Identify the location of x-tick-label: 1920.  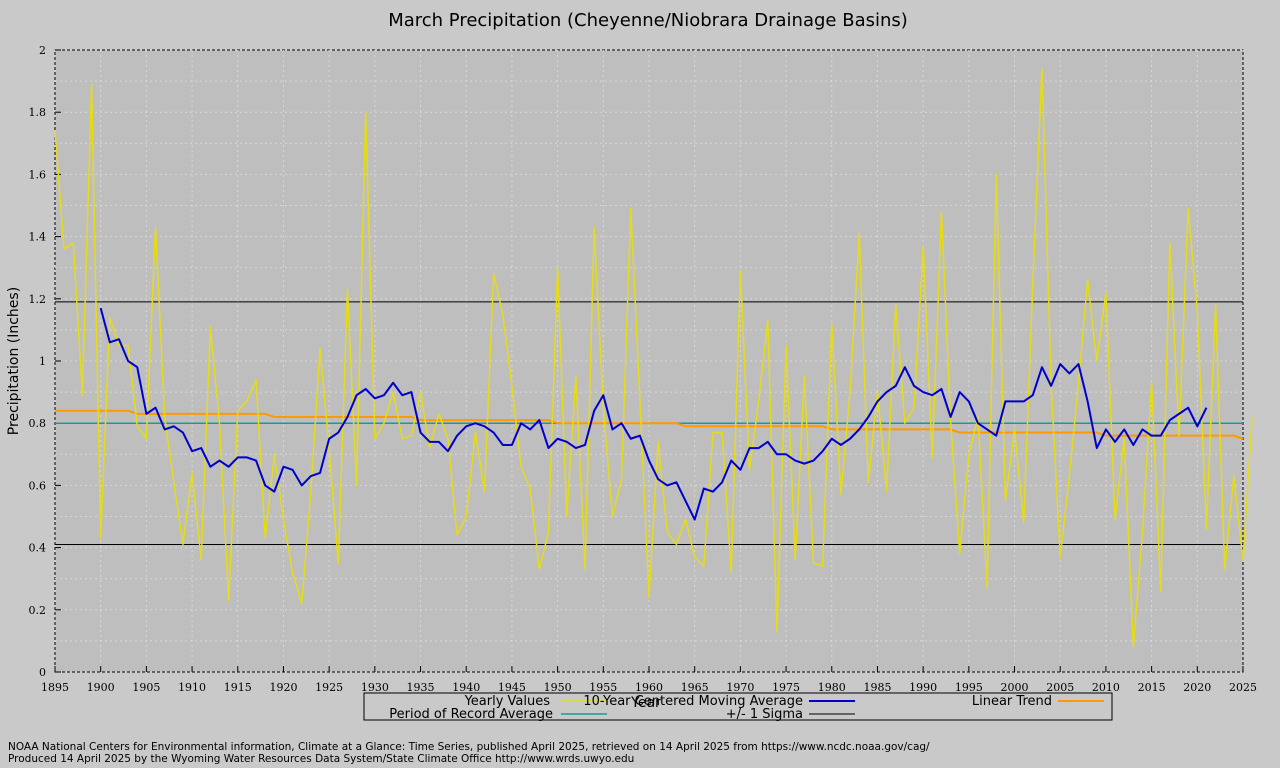
(283, 687).